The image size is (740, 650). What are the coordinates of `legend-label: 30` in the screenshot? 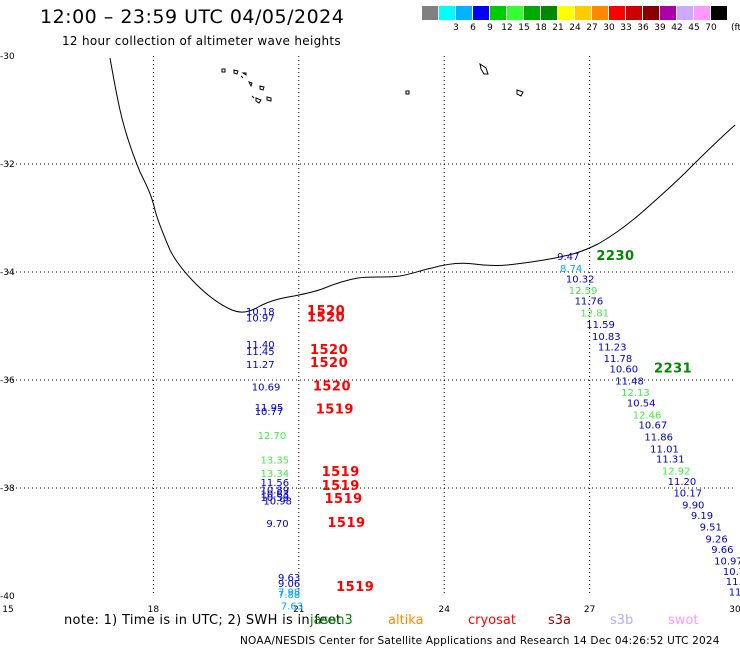 It's located at (609, 28).